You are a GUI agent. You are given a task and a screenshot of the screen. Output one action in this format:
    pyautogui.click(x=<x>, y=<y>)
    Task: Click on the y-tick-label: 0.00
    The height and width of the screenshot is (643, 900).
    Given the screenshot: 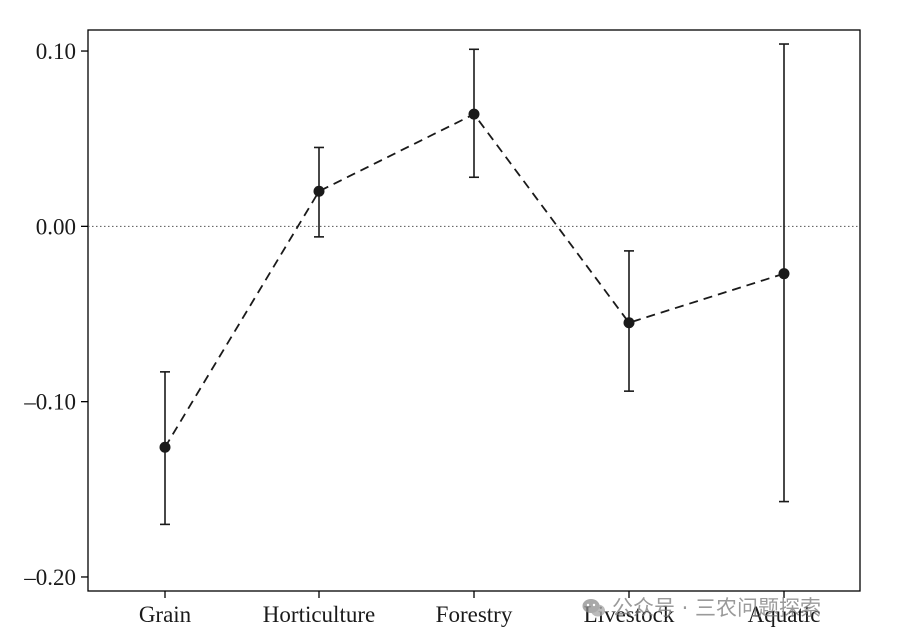 What is the action you would take?
    pyautogui.click(x=56, y=226)
    